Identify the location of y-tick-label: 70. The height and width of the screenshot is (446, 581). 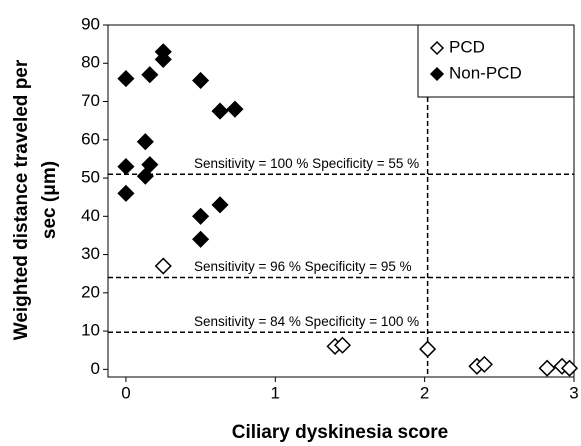
(90, 100).